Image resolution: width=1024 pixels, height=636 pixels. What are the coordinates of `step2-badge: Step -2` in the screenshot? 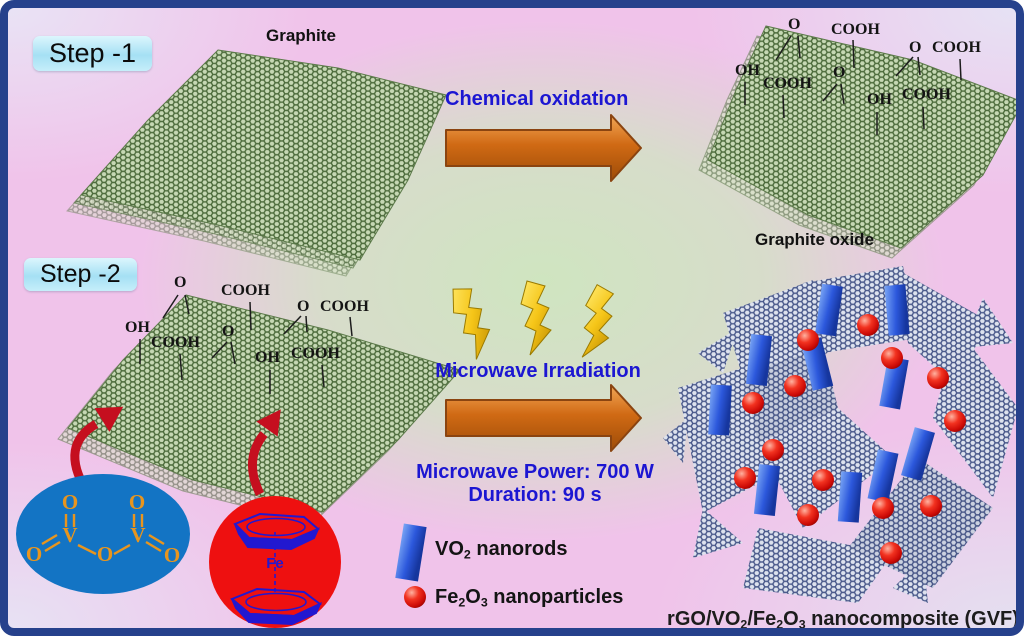 It's located at (80, 274).